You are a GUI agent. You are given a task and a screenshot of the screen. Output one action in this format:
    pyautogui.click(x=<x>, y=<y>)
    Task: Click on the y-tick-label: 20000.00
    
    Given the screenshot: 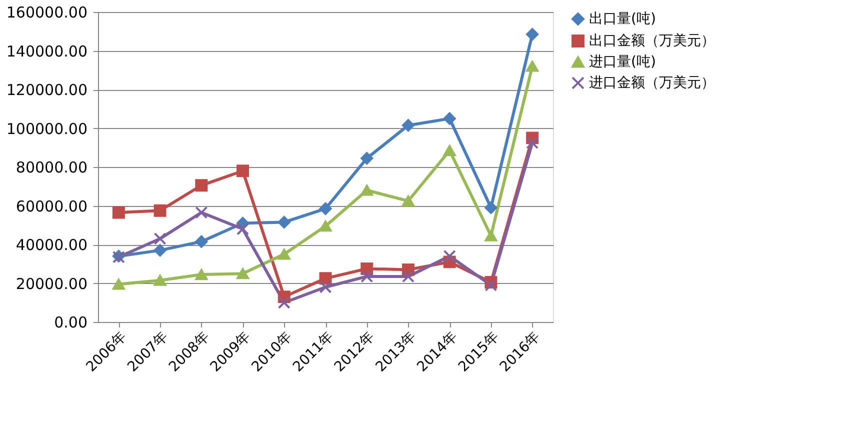 What is the action you would take?
    pyautogui.click(x=52, y=283)
    